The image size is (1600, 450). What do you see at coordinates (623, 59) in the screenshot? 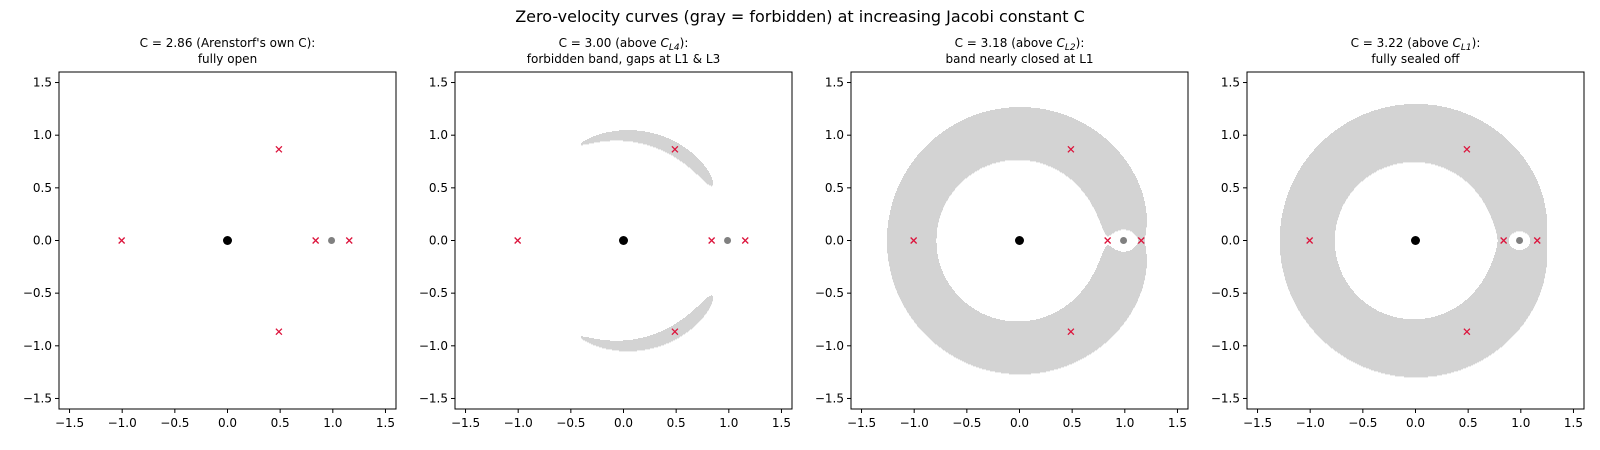
I see `panel-subtitle: forbidden band, gaps at L1 & L3` at bounding box center [623, 59].